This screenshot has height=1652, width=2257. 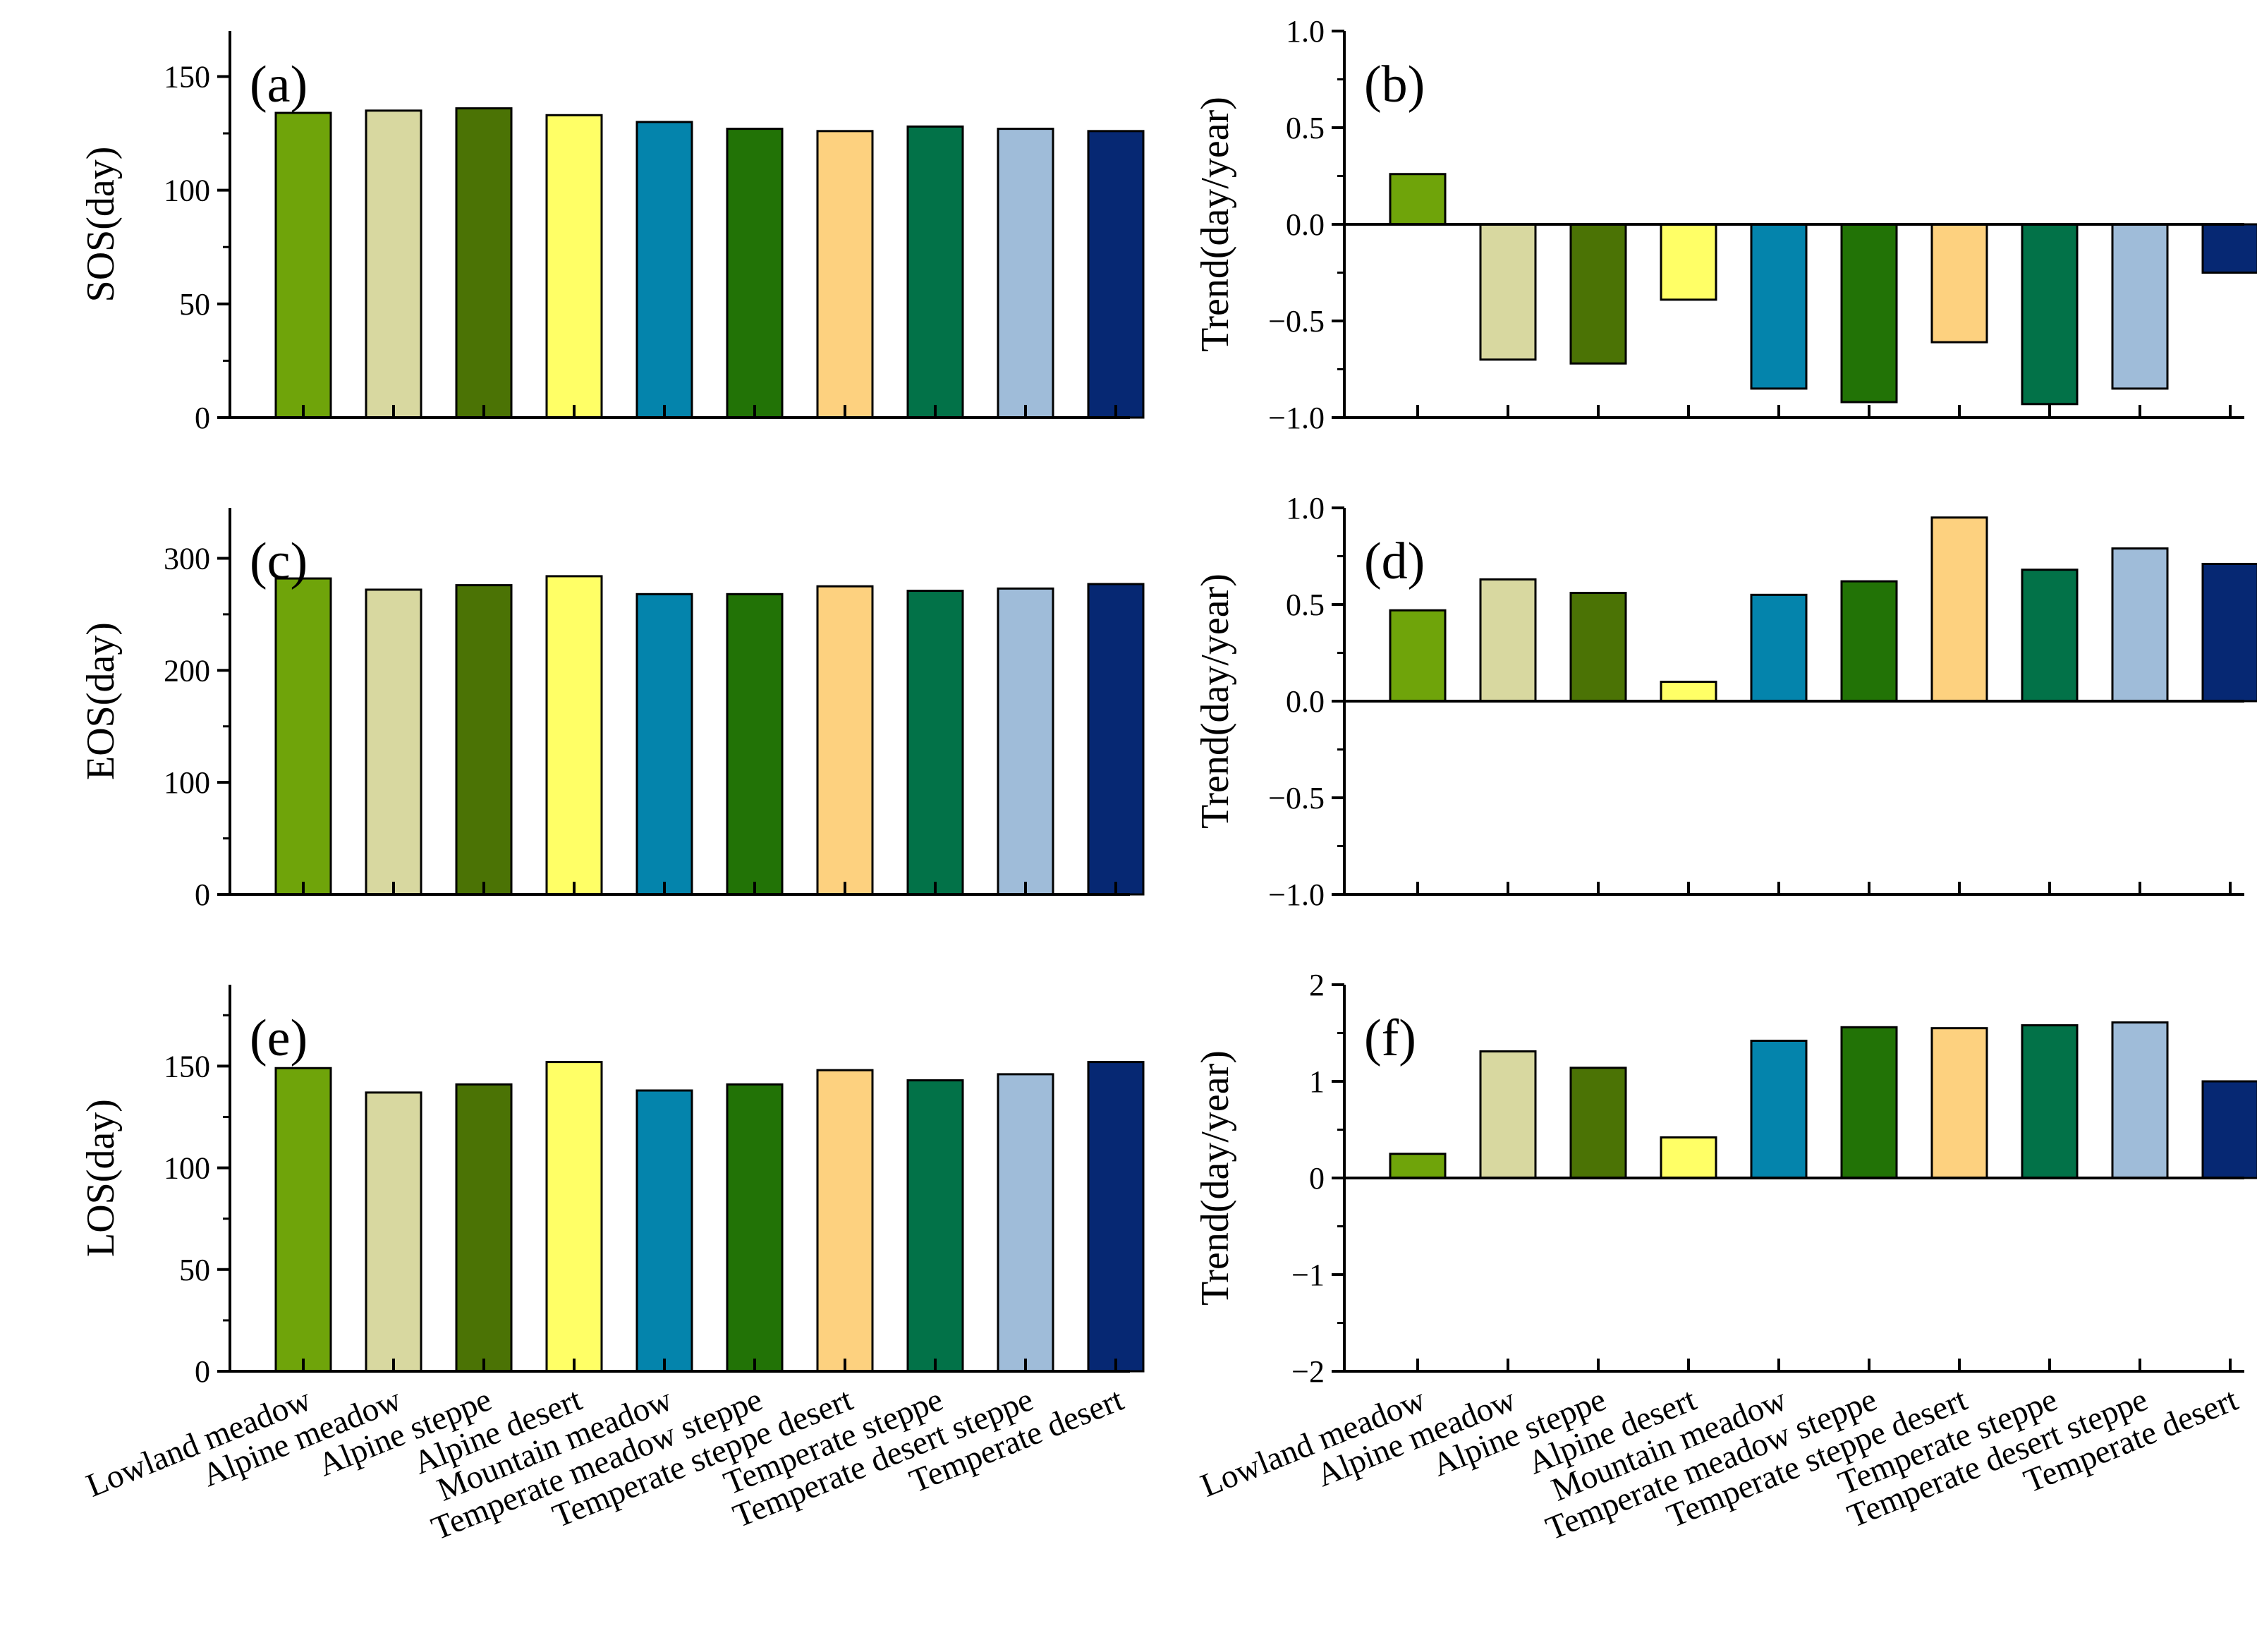 I want to click on y-axis-title-b: Trend(day/year), so click(x=1215, y=224).